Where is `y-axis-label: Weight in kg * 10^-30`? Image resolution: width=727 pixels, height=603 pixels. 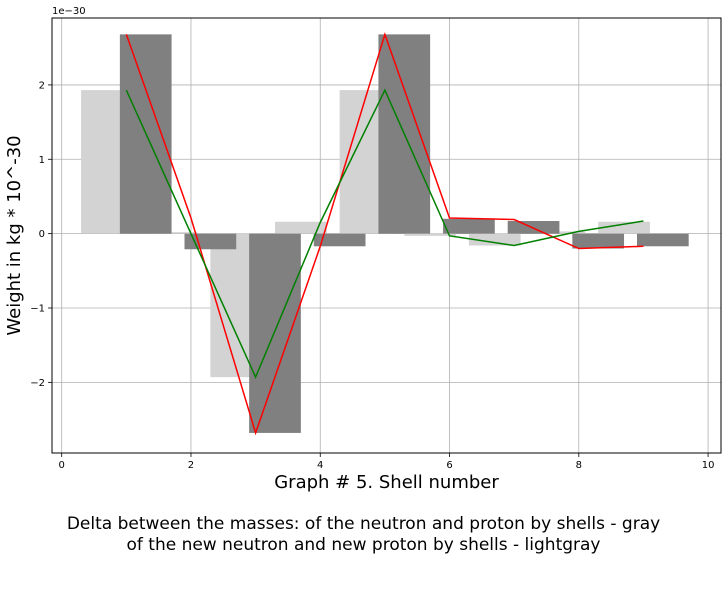
y-axis-label: Weight in kg * 10^-30 is located at coordinates (14, 235).